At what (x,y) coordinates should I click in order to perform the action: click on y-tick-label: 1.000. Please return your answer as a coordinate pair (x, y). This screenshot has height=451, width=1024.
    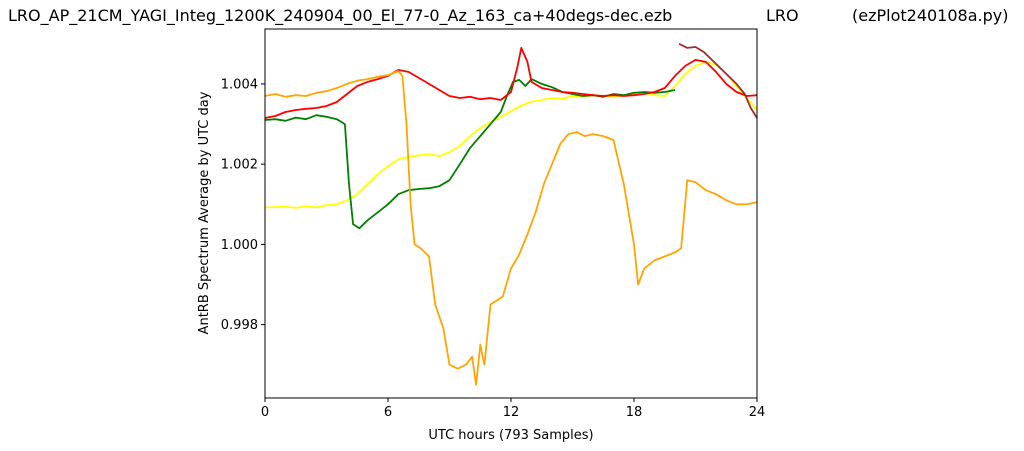
    Looking at the image, I should click on (239, 245).